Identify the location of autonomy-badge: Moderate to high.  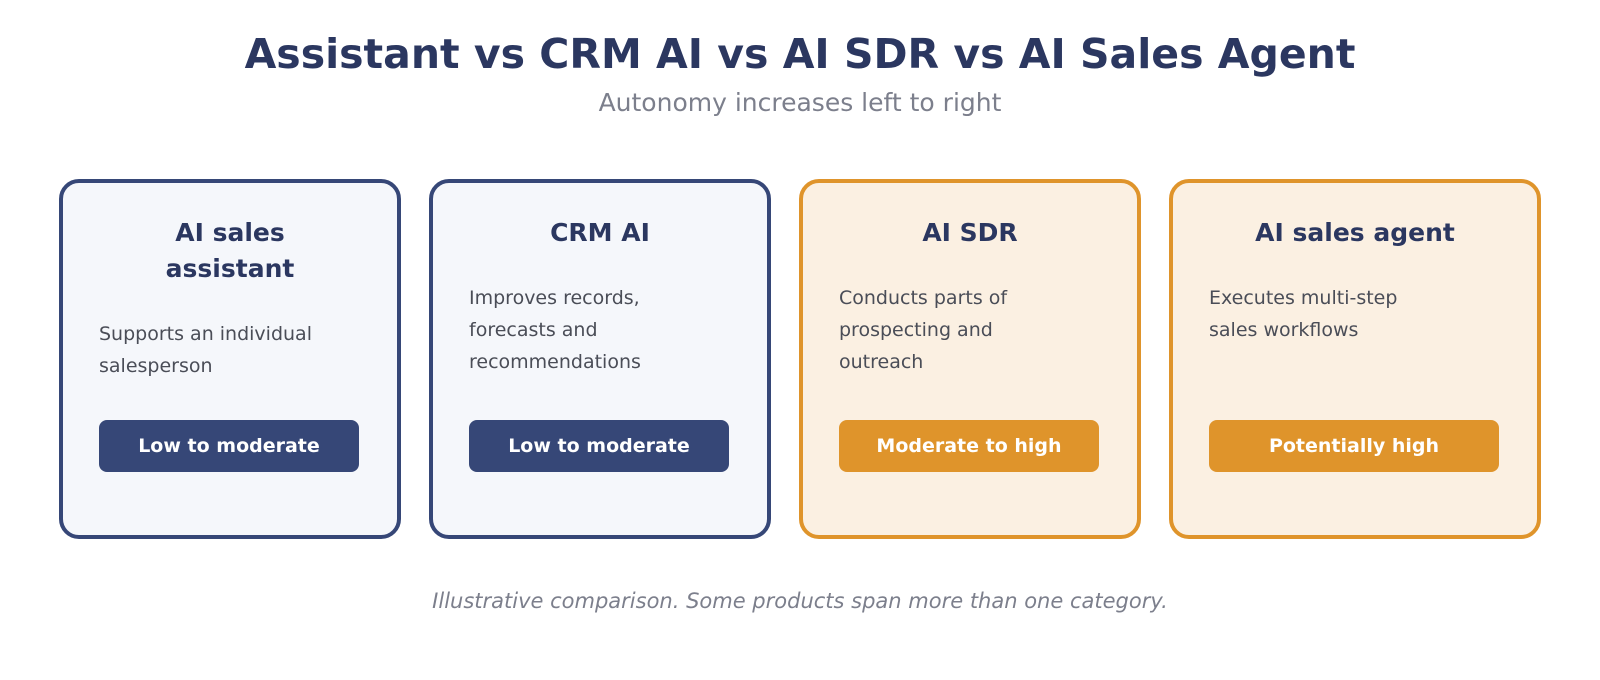
(969, 446).